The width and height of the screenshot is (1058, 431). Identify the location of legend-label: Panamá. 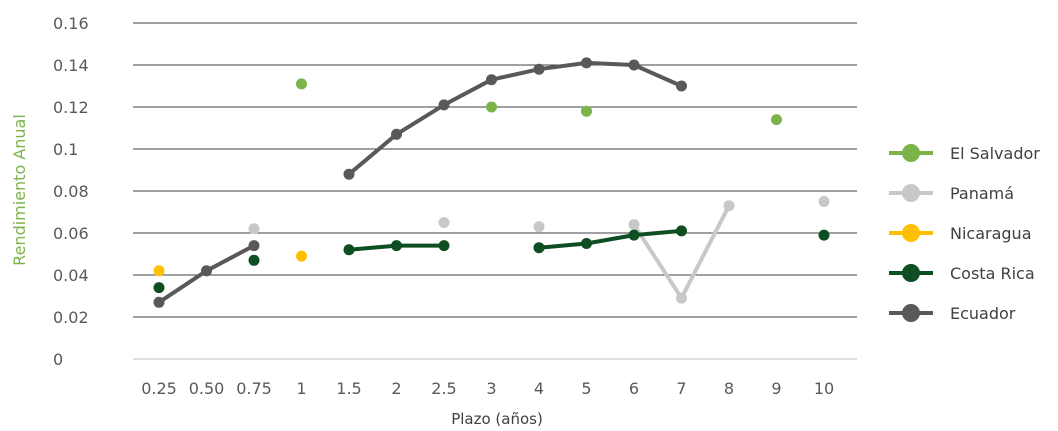
(982, 193).